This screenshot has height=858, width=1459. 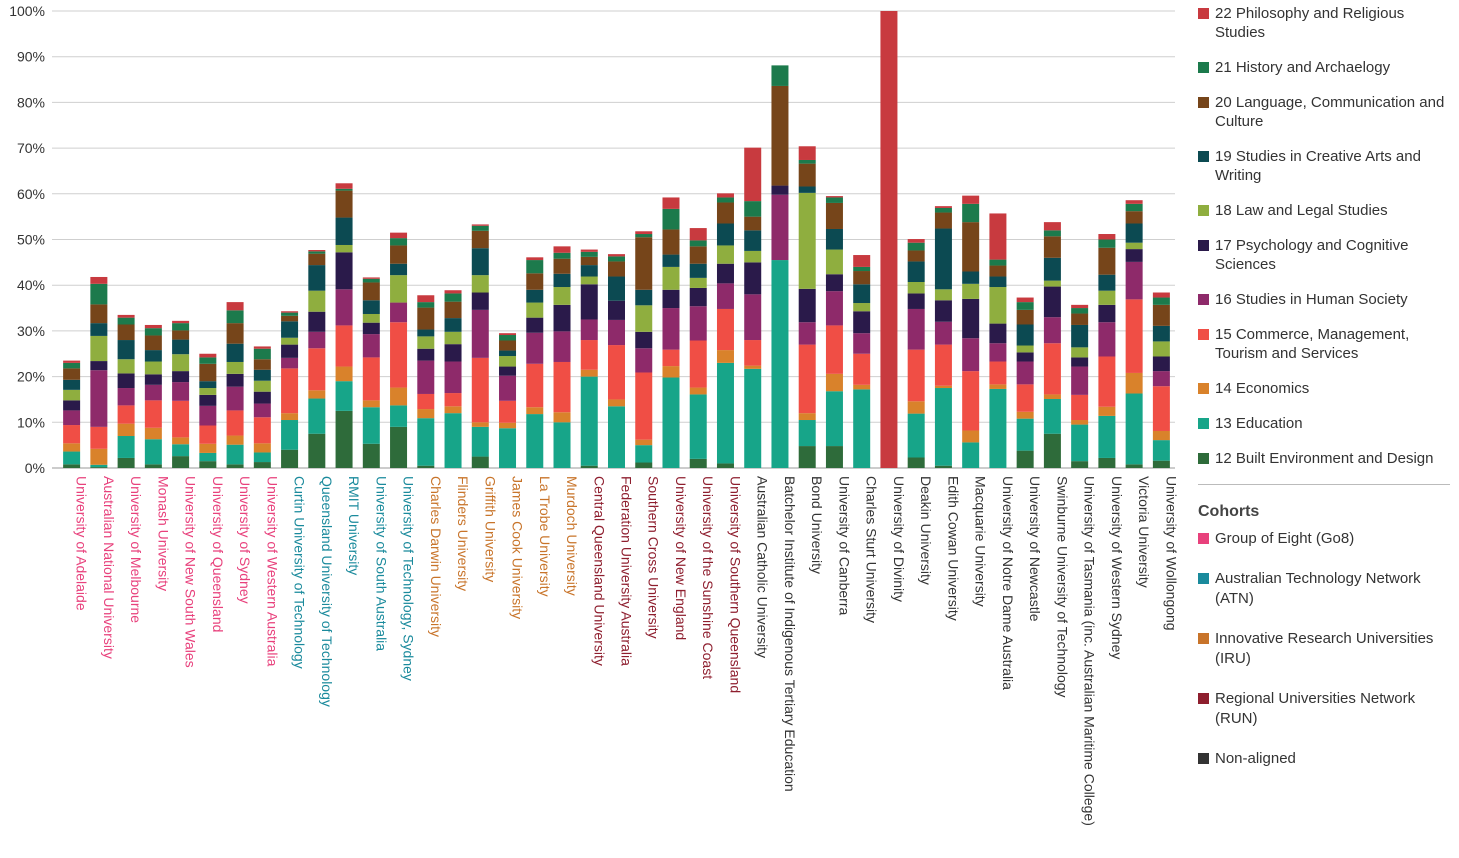 What do you see at coordinates (1303, 67) in the screenshot?
I see `legend-label: 21 History and Archaelogy` at bounding box center [1303, 67].